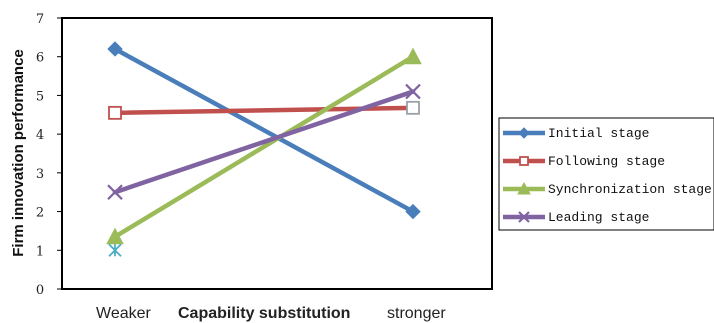 The height and width of the screenshot is (323, 714). I want to click on legend-box, so click(606, 174).